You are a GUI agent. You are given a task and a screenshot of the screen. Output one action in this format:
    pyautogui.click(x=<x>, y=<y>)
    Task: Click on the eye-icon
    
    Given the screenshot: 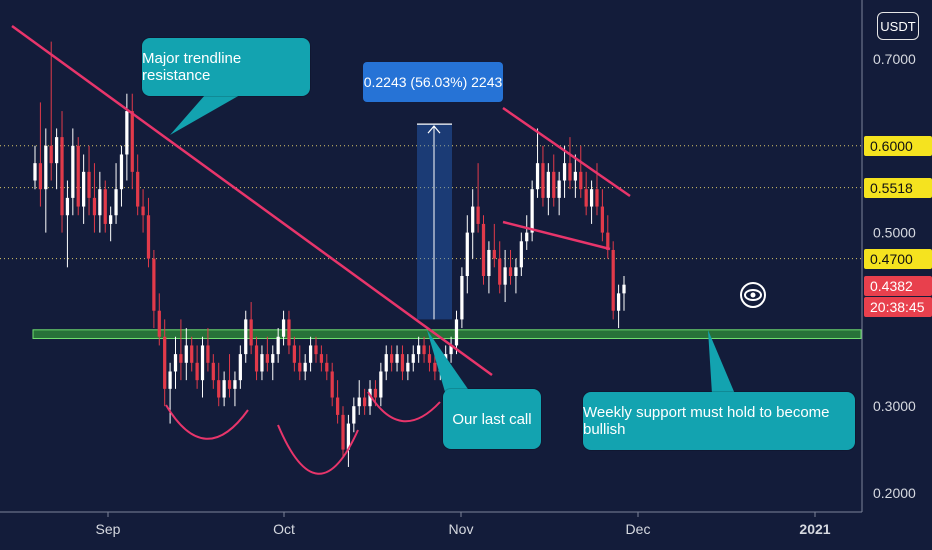 What is the action you would take?
    pyautogui.click(x=753, y=297)
    